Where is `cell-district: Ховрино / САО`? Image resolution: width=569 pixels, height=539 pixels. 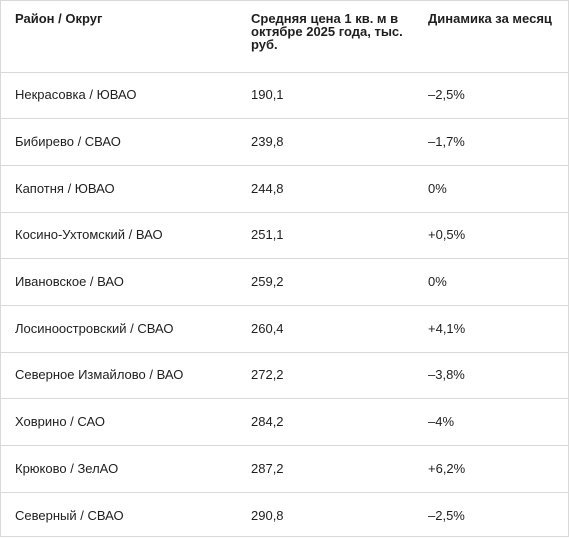 cell-district: Ховрино / САО is located at coordinates (119, 422).